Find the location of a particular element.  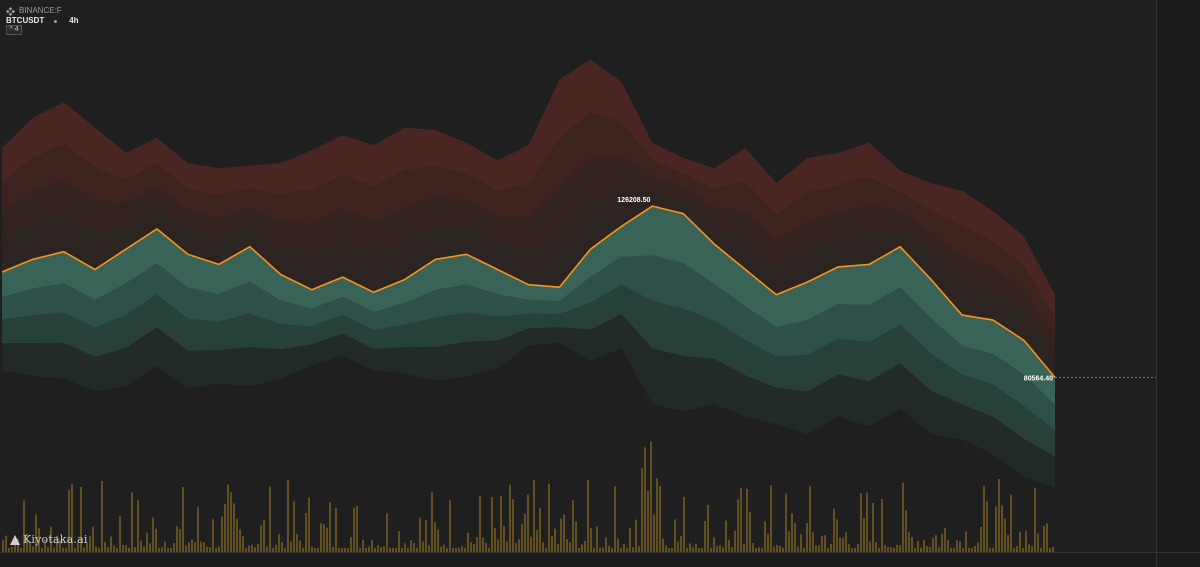

separator-dot-icon is located at coordinates (56, 21).